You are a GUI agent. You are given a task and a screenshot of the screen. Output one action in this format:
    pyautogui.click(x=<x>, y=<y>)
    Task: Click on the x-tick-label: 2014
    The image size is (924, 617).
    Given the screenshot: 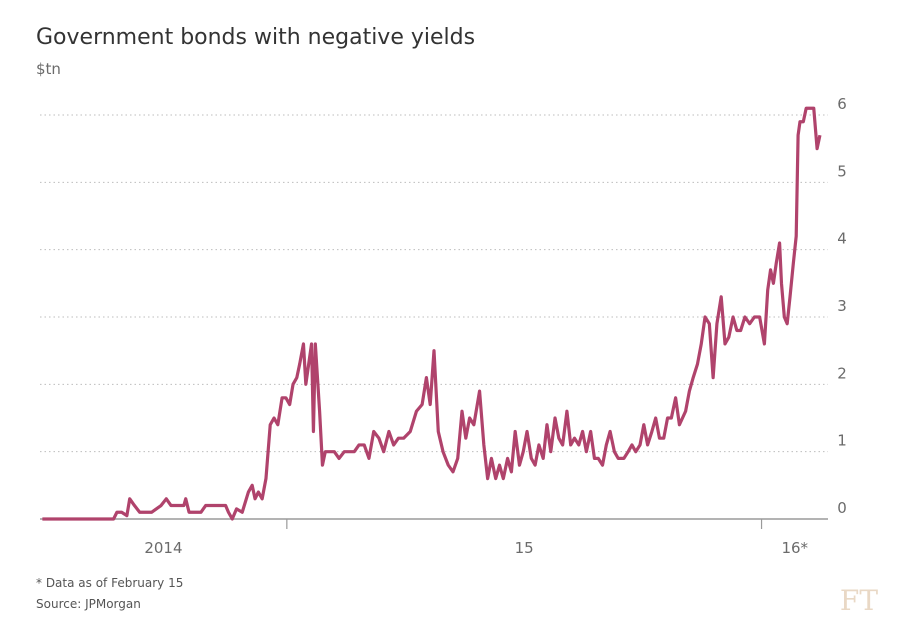 What is the action you would take?
    pyautogui.click(x=163, y=548)
    